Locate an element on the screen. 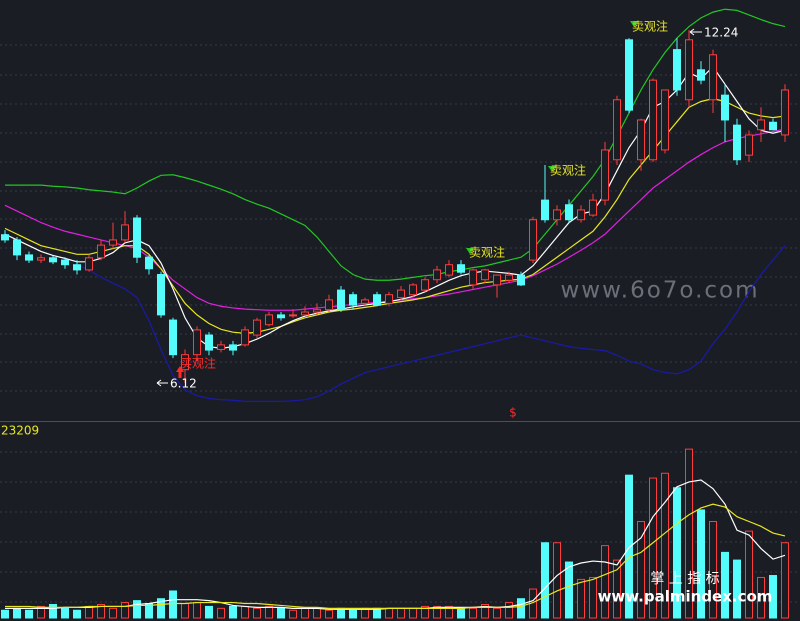  low-arrow is located at coordinates (162, 383).